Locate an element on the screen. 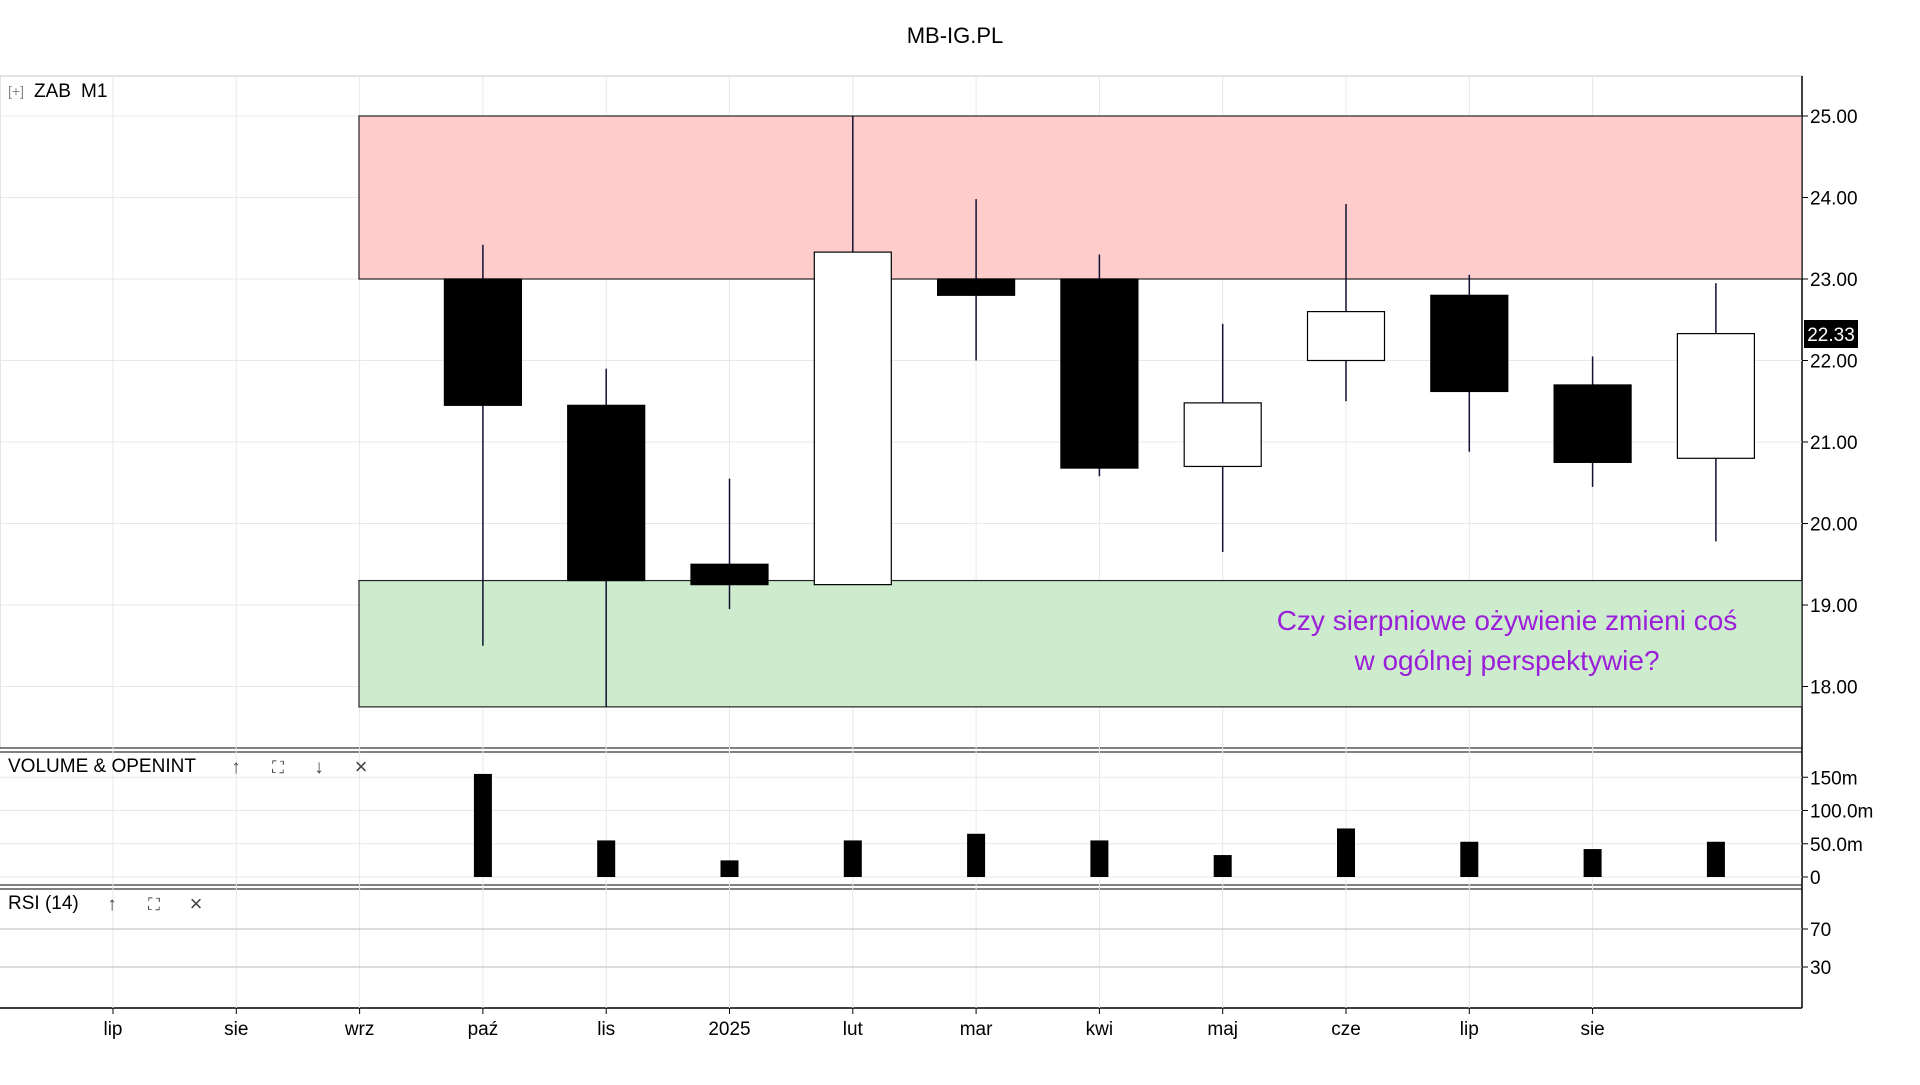 The width and height of the screenshot is (1920, 1085). x-tick-label: wrz is located at coordinates (359, 1029).